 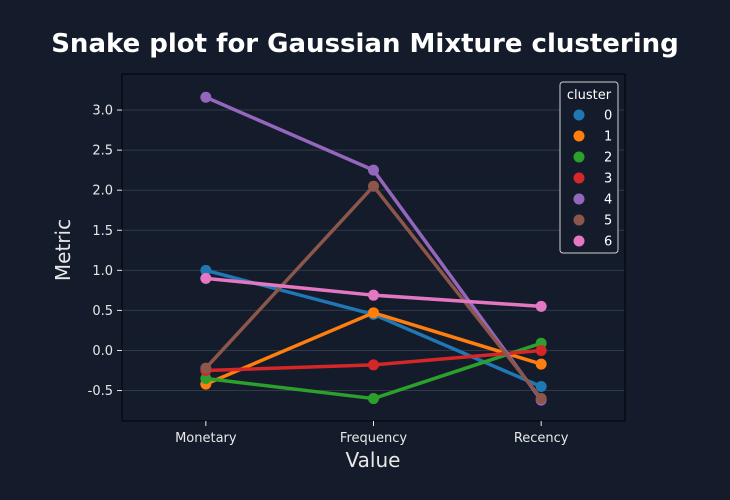 What do you see at coordinates (105, 251) in the screenshot?
I see `y-axis: -0.5 0.0 0.5 1.0 1.5 2.0 2.5 3.0` at bounding box center [105, 251].